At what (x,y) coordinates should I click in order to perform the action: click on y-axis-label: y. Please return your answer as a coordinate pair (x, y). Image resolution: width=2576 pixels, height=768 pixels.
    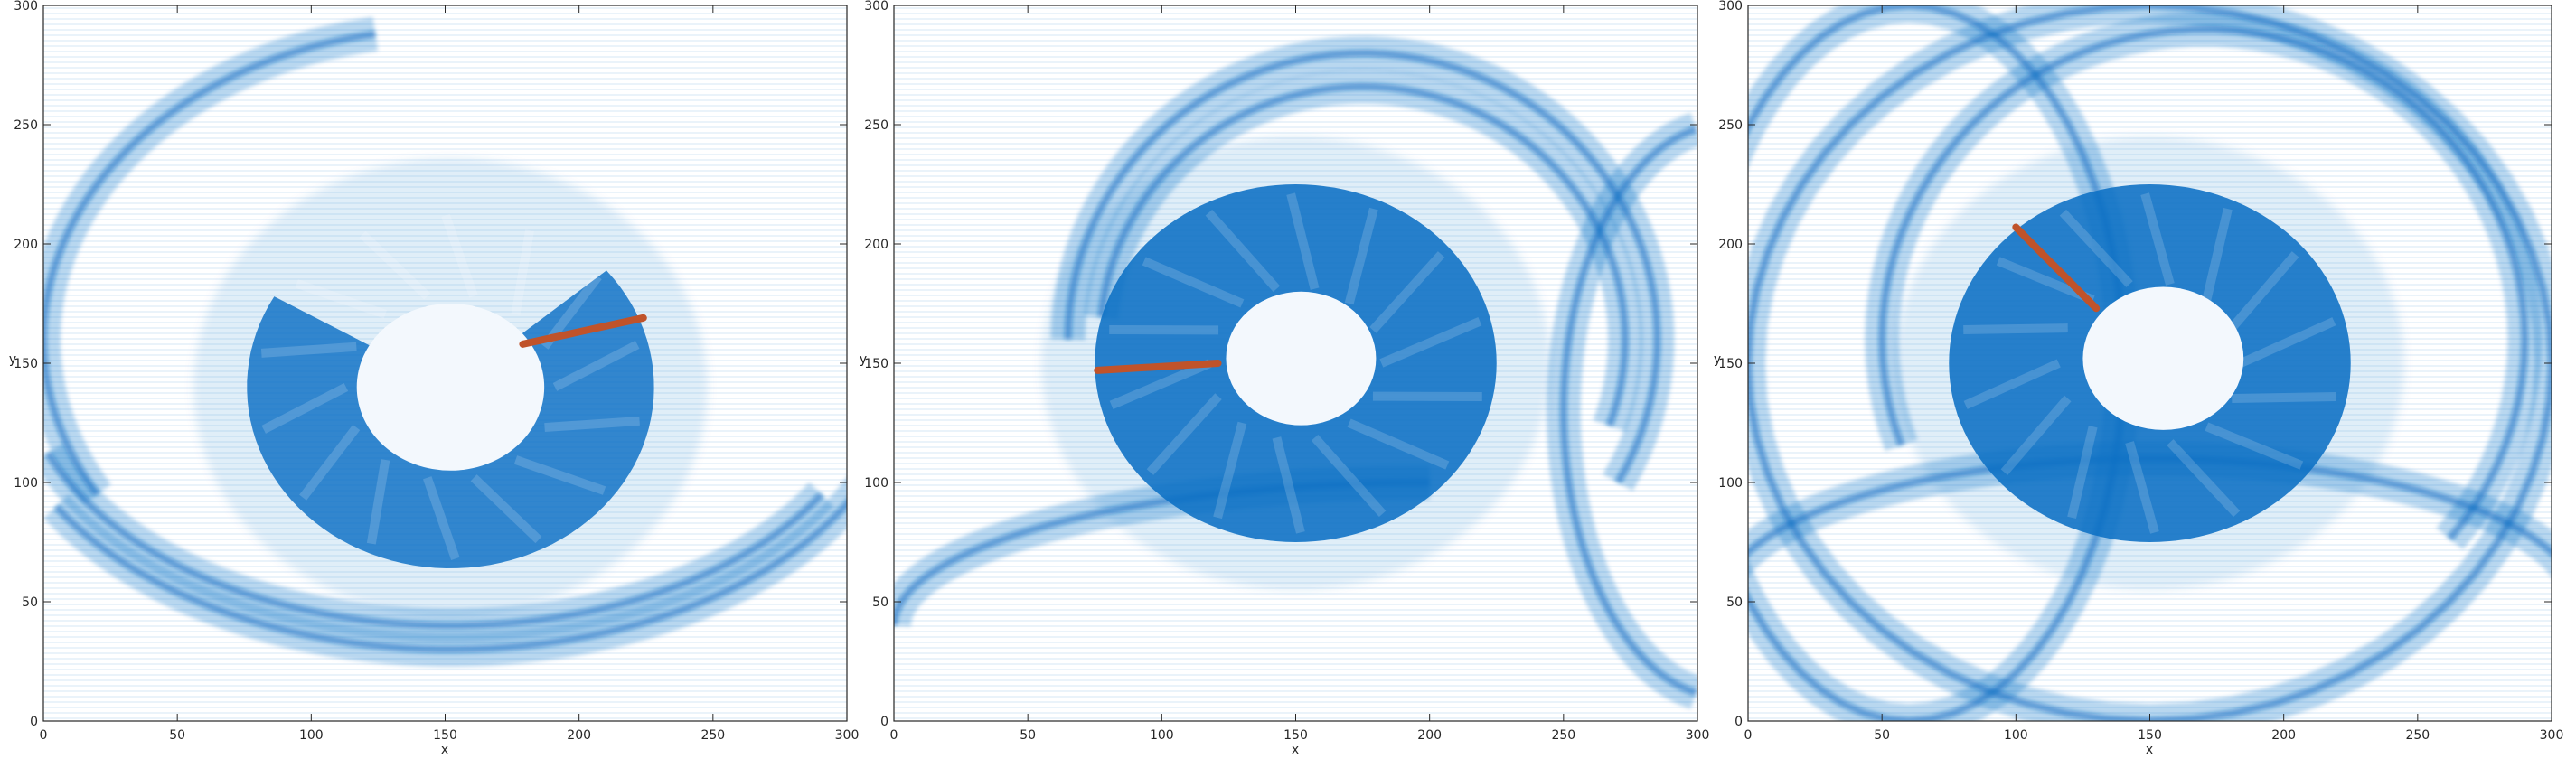
    Looking at the image, I should click on (13, 359).